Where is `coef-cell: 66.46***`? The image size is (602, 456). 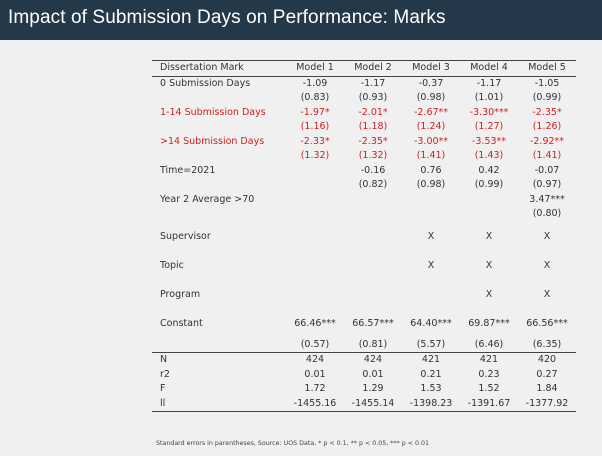
coef-cell: 66.46*** is located at coordinates (315, 323).